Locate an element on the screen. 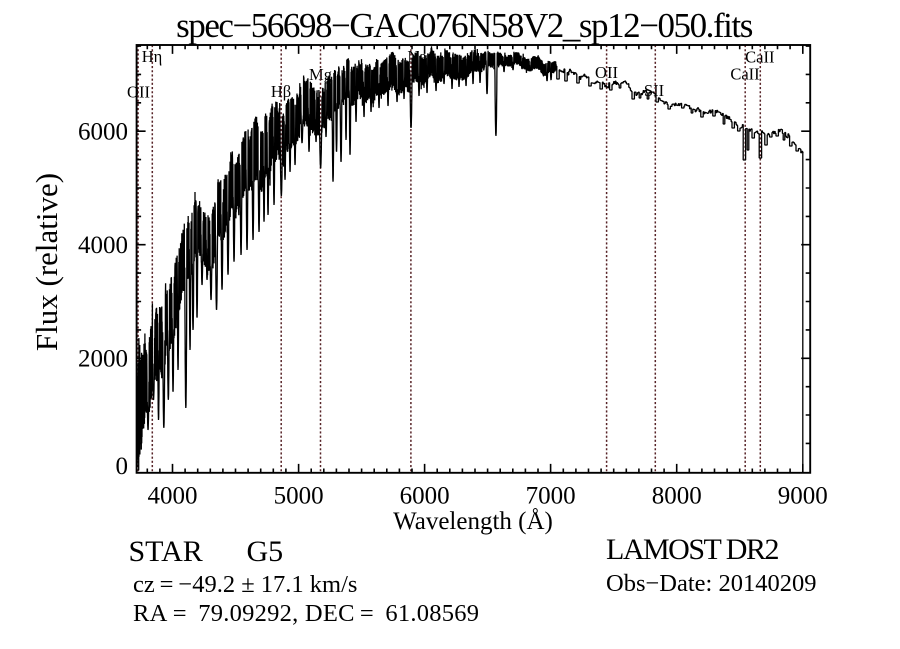  svg-text: OII is located at coordinates (606, 72).